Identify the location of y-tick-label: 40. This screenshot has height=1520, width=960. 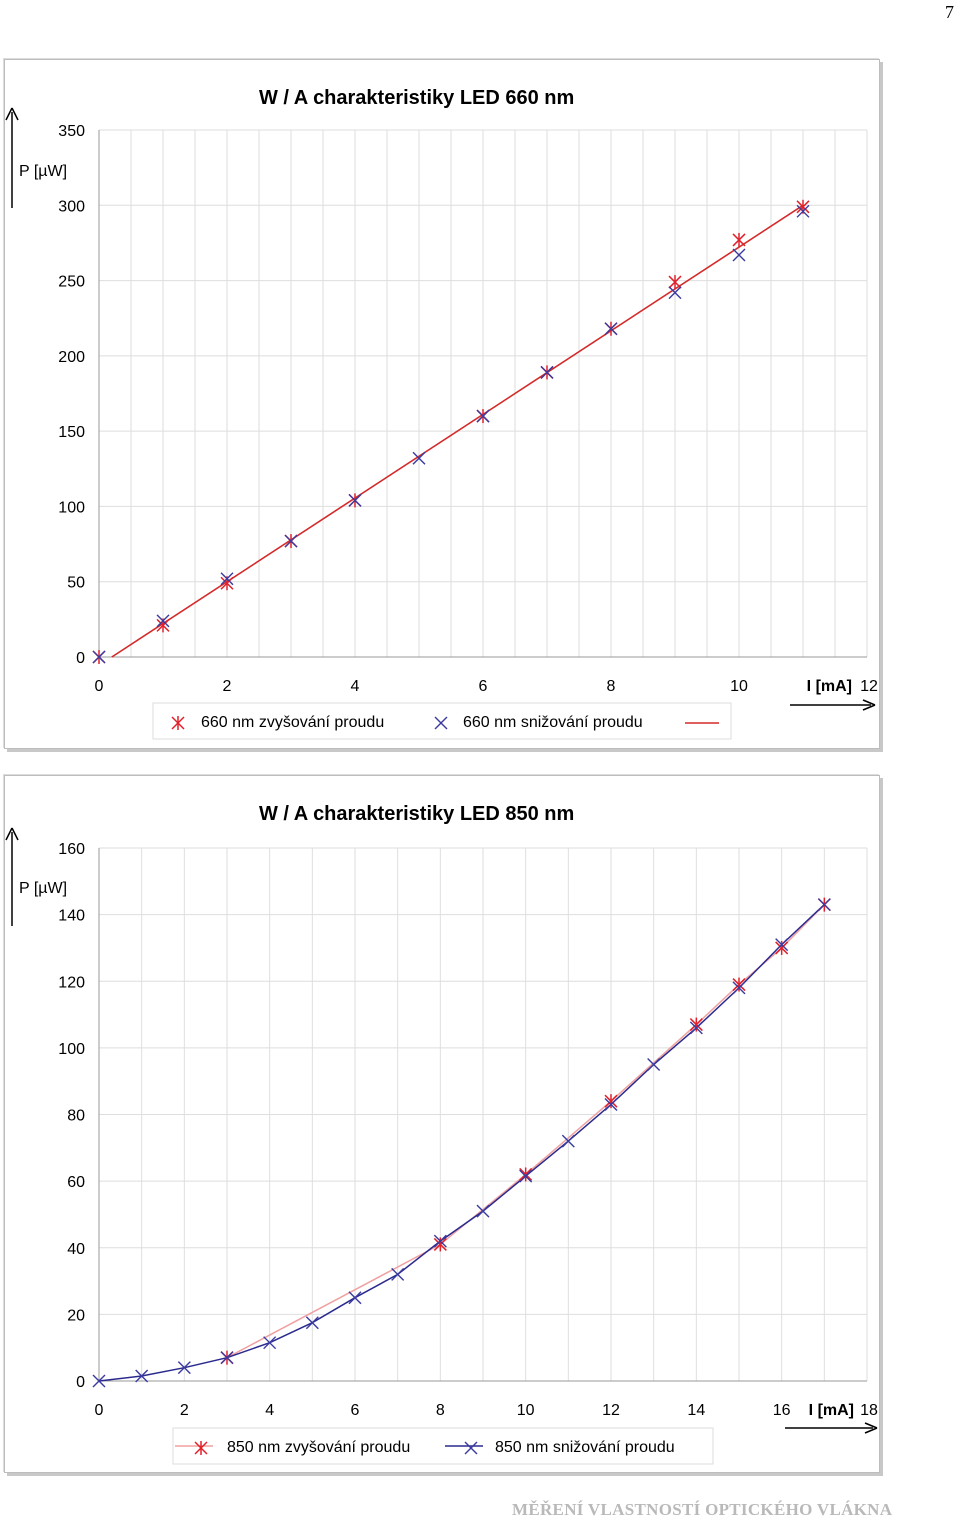
(76, 1249).